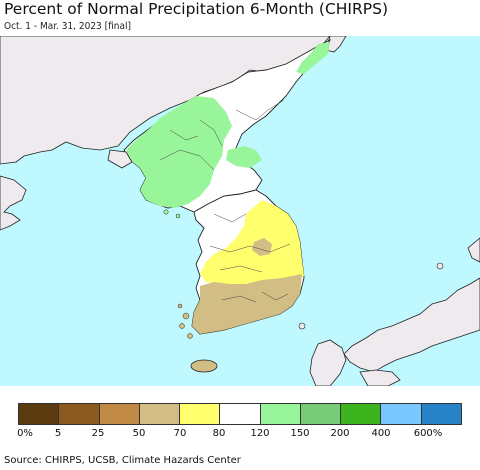 The width and height of the screenshot is (480, 470). Describe the element at coordinates (328, 362) in the screenshot. I see `land-japan-kyushu` at that location.